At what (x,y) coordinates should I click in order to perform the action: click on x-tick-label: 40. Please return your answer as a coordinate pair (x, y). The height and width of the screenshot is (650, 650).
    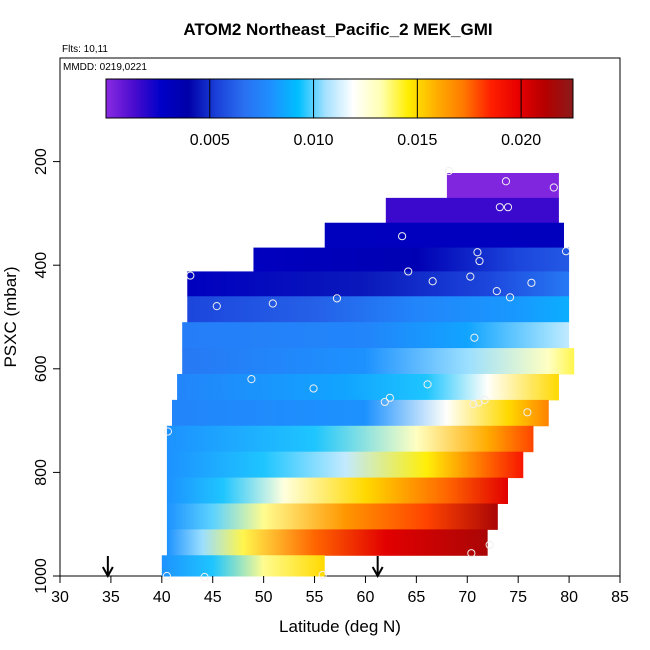
    Looking at the image, I should click on (162, 597).